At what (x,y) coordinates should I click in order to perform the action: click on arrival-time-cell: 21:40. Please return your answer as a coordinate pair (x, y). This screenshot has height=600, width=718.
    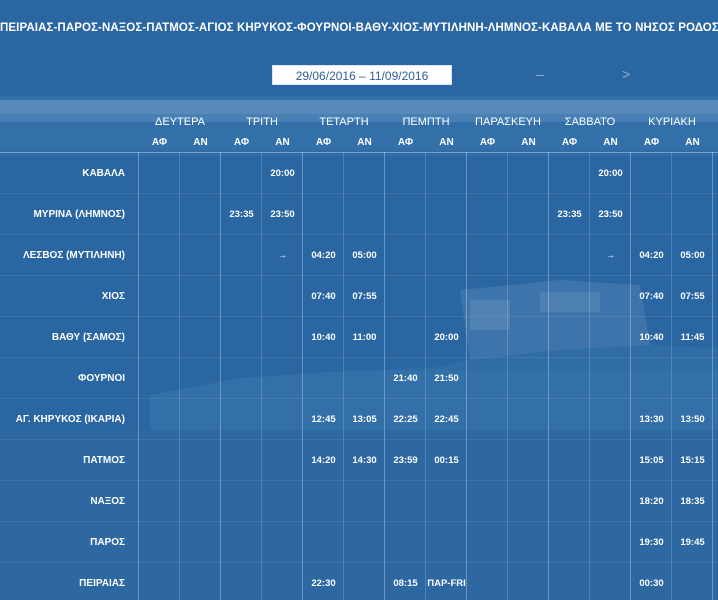
    Looking at the image, I should click on (405, 378).